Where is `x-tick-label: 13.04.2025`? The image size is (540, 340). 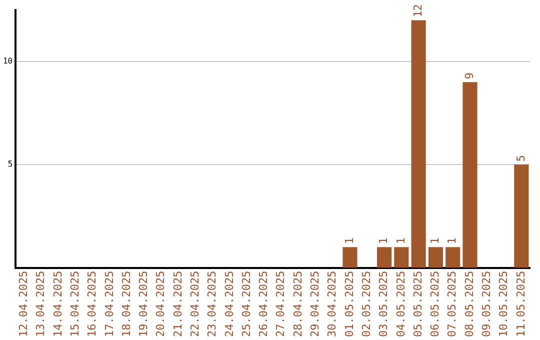
x-tick-label: 13.04.2025 is located at coordinates (41, 304).